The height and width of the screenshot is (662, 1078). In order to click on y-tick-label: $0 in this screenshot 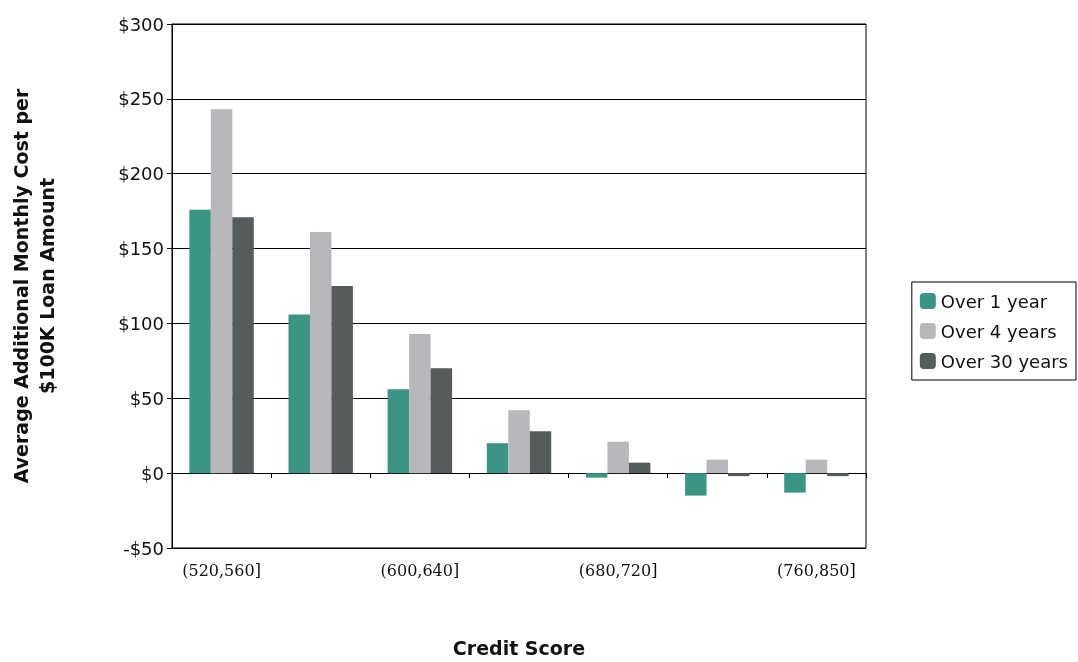, I will do `click(152, 473)`.